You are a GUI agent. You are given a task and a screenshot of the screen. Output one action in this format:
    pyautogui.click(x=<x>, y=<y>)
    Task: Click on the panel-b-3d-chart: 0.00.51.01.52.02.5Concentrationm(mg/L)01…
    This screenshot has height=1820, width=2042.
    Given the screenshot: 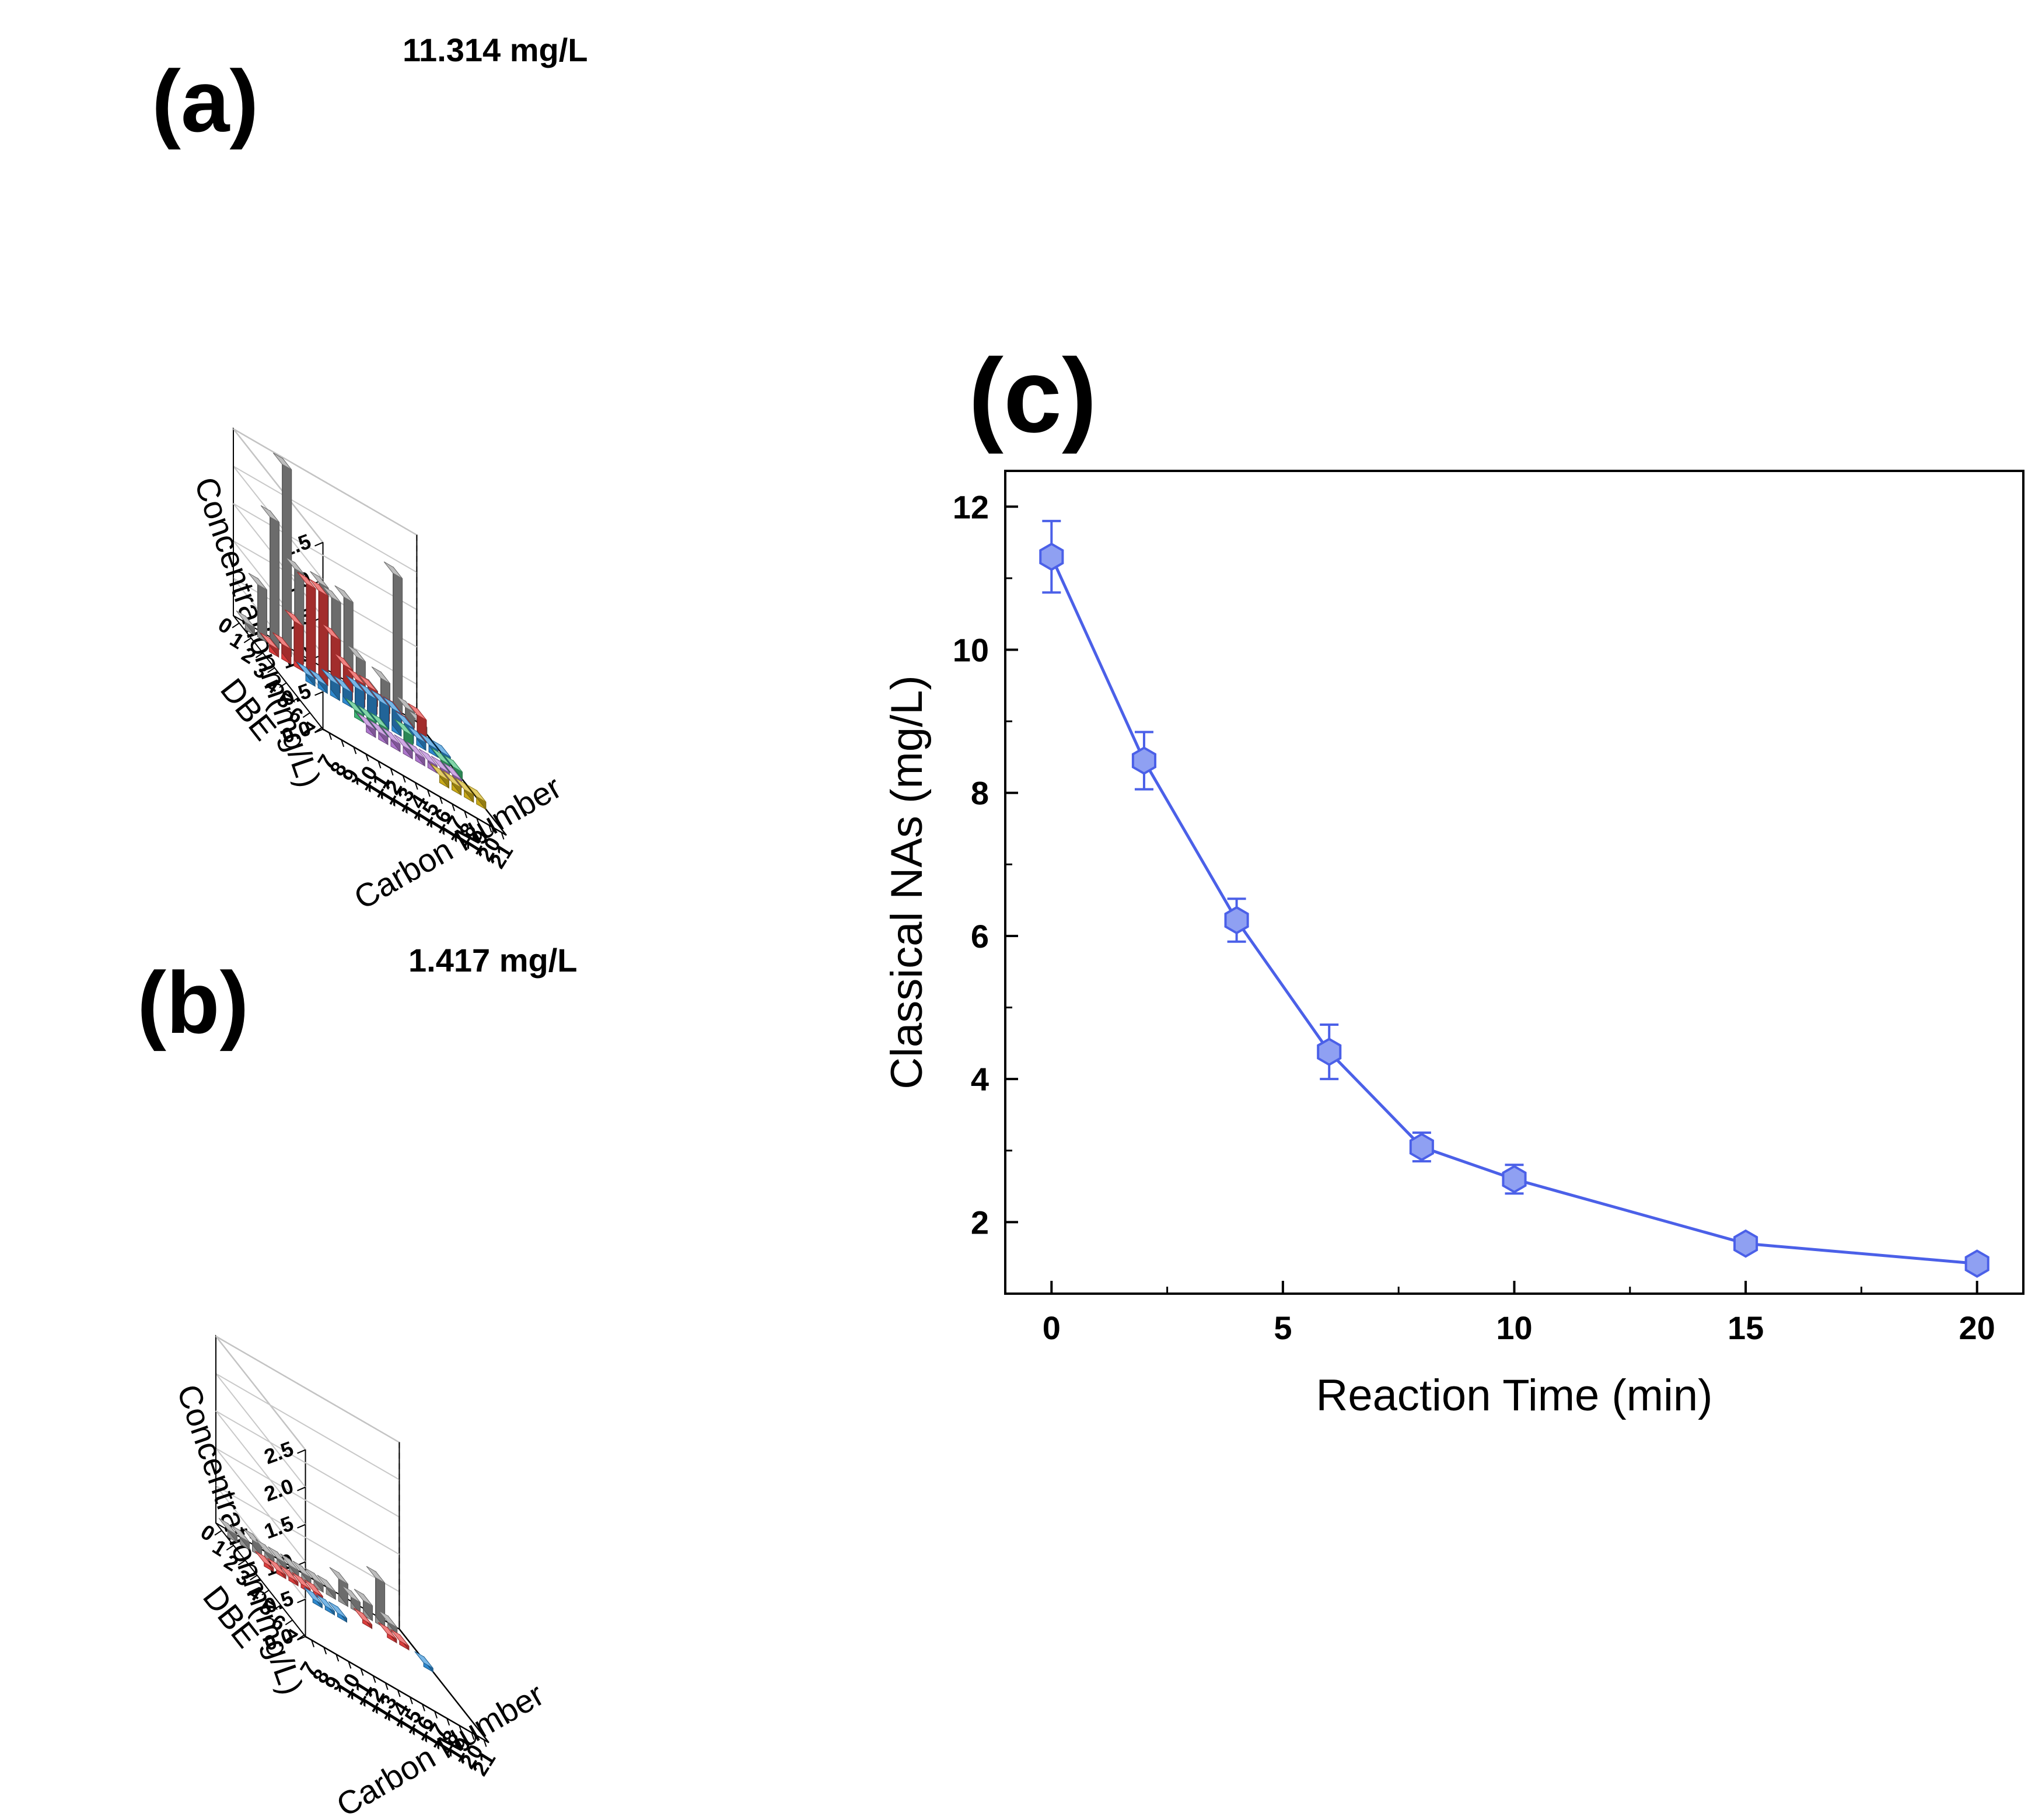 What is the action you would take?
    pyautogui.click(x=360, y=1577)
    